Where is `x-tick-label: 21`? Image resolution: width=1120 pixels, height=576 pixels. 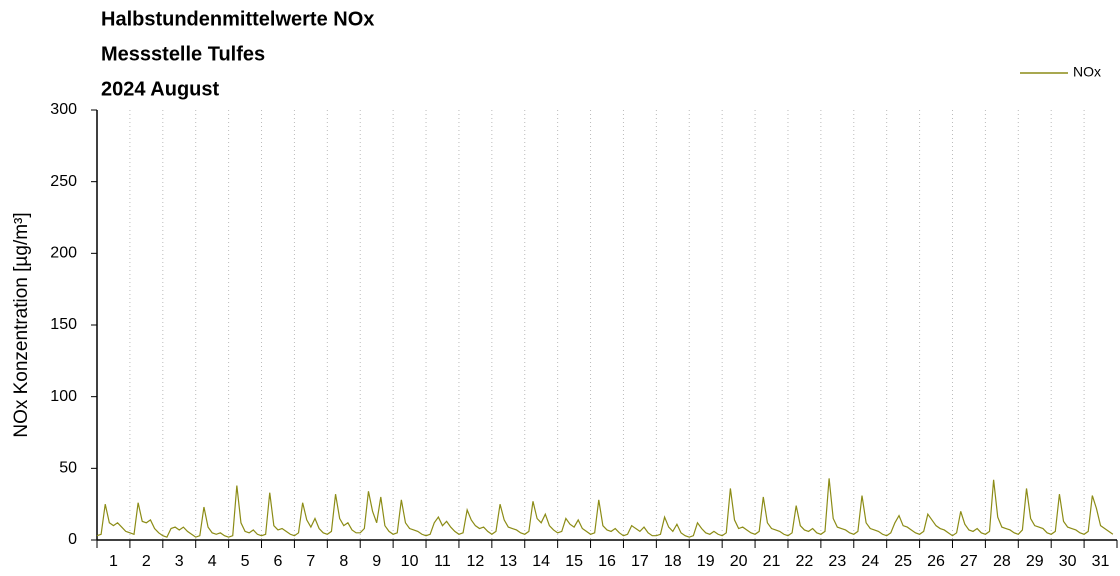 x-tick-label: 21 is located at coordinates (772, 561).